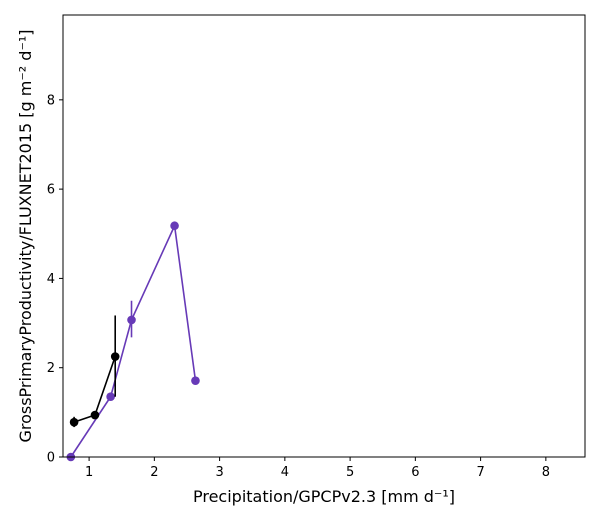  I want to click on plot-area, so click(133, 341).